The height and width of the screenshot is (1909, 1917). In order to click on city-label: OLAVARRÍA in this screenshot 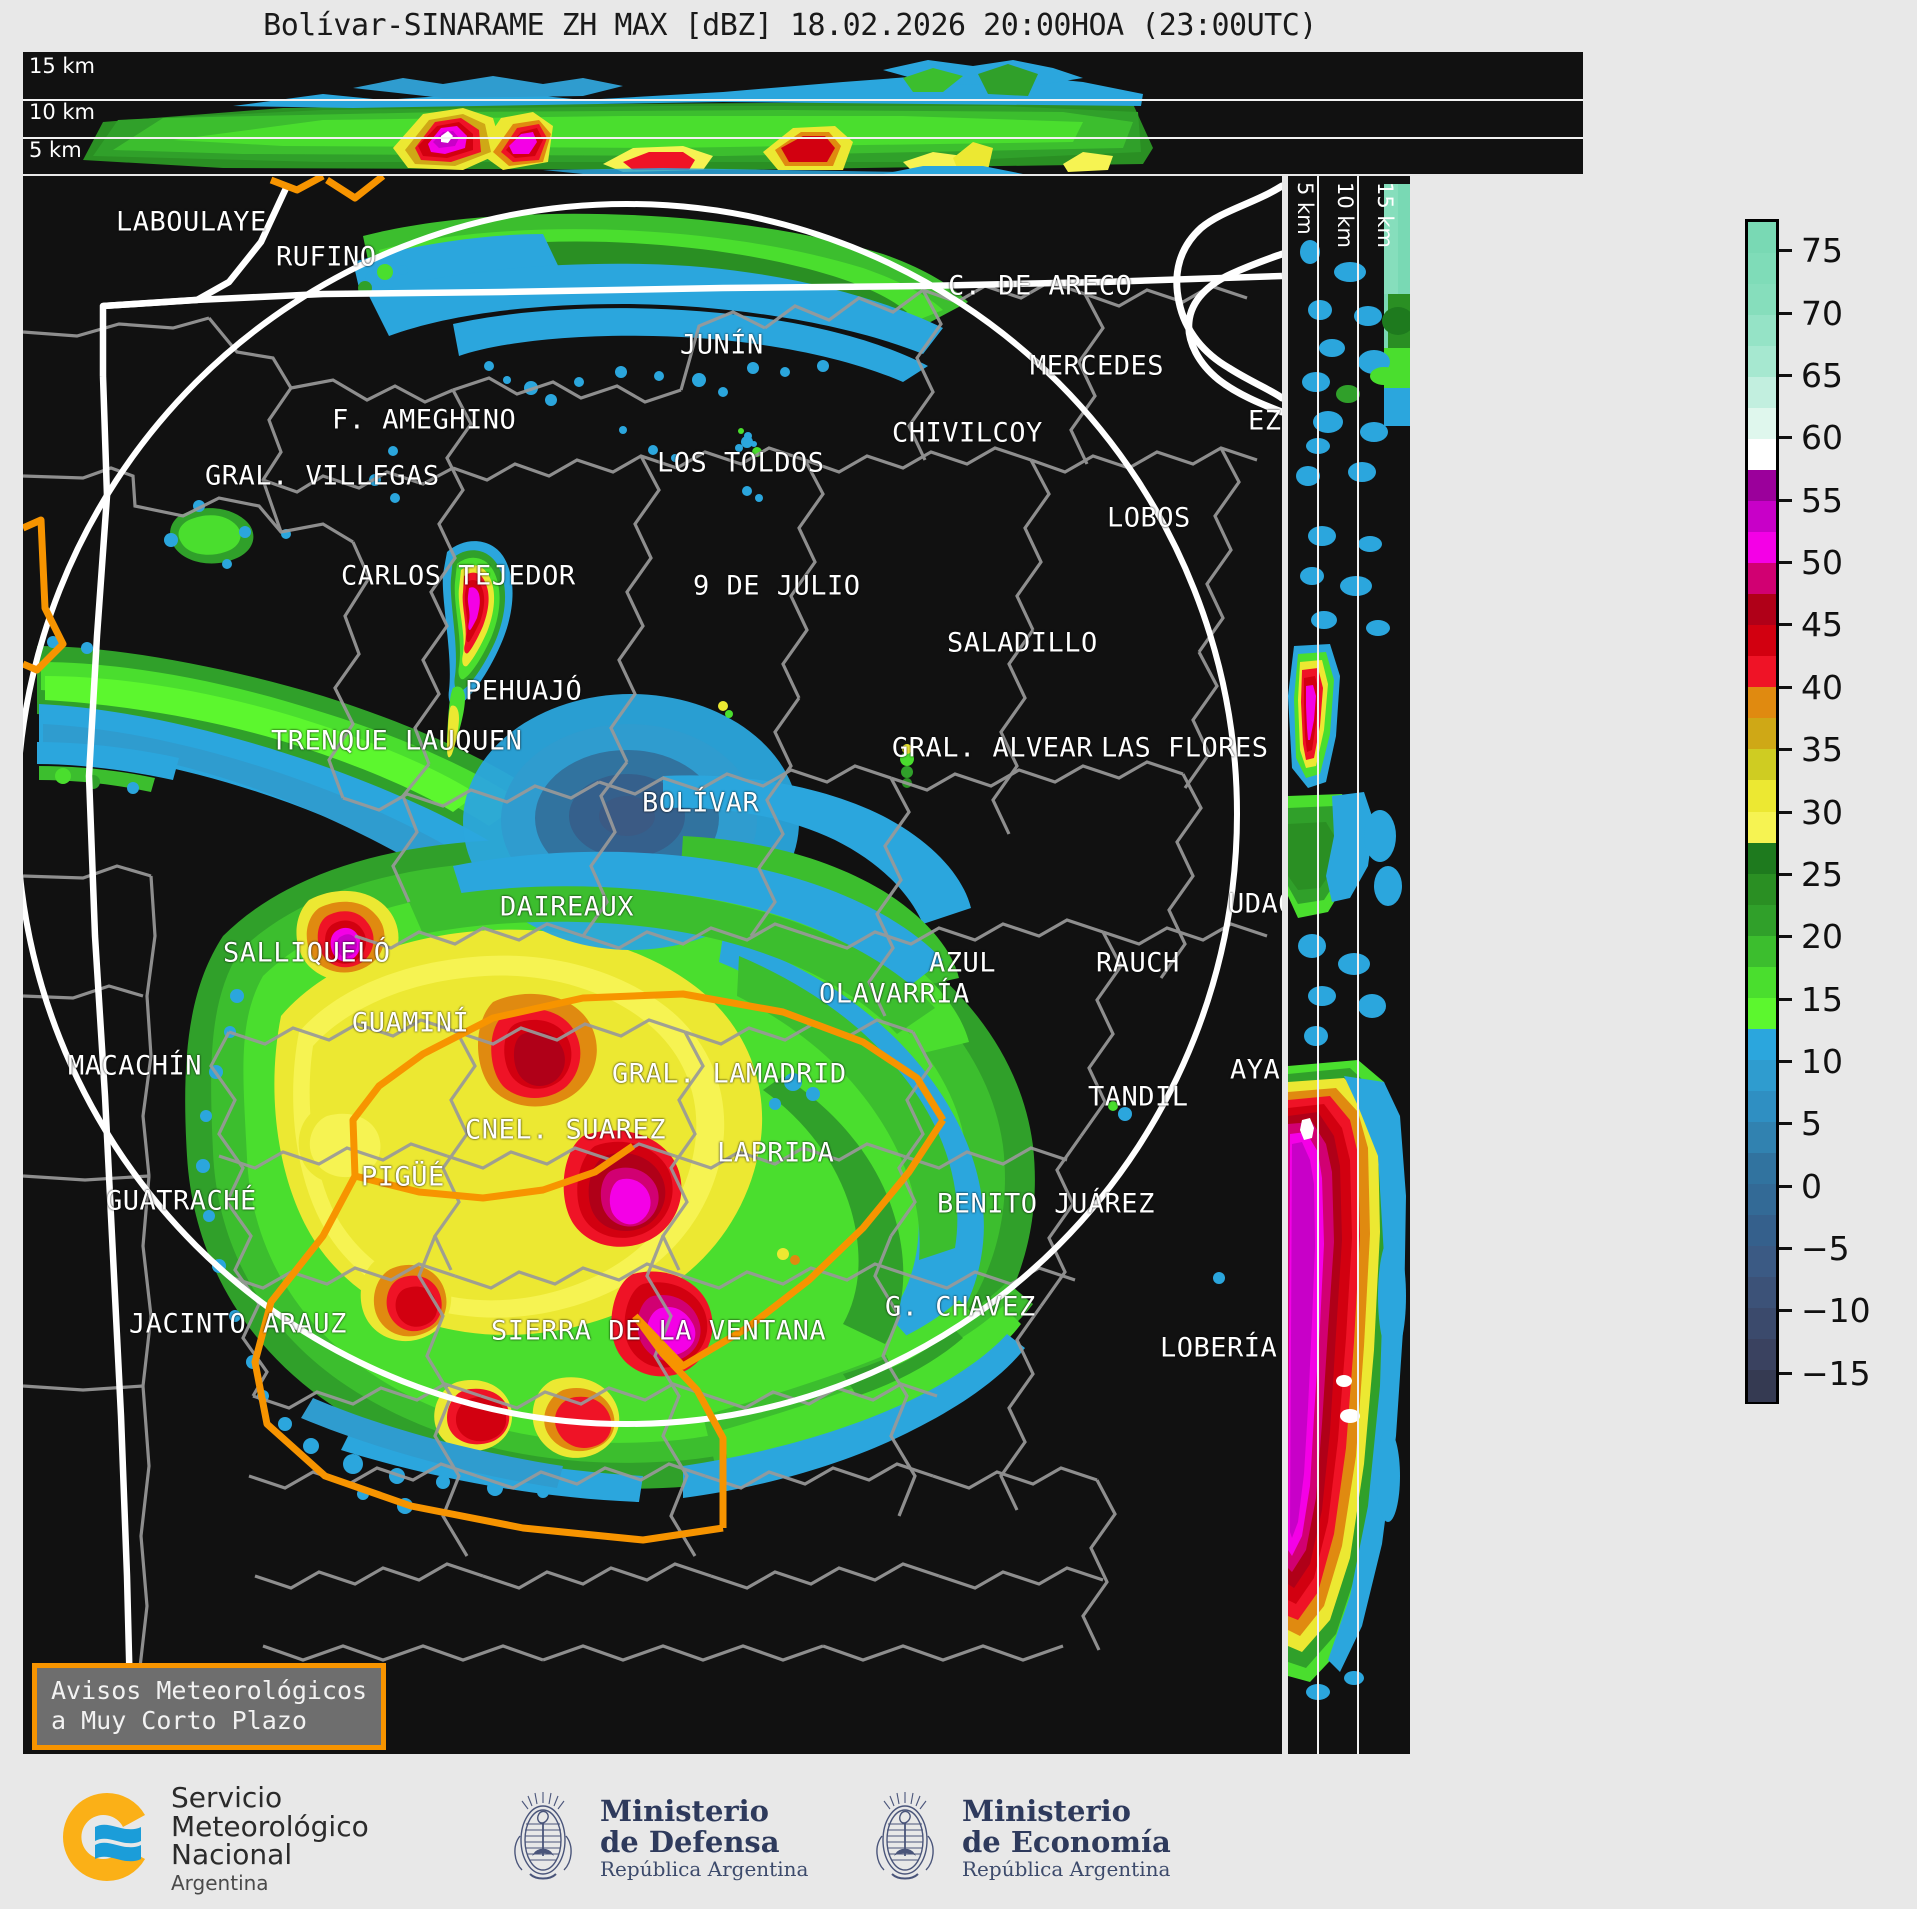, I will do `click(894, 994)`.